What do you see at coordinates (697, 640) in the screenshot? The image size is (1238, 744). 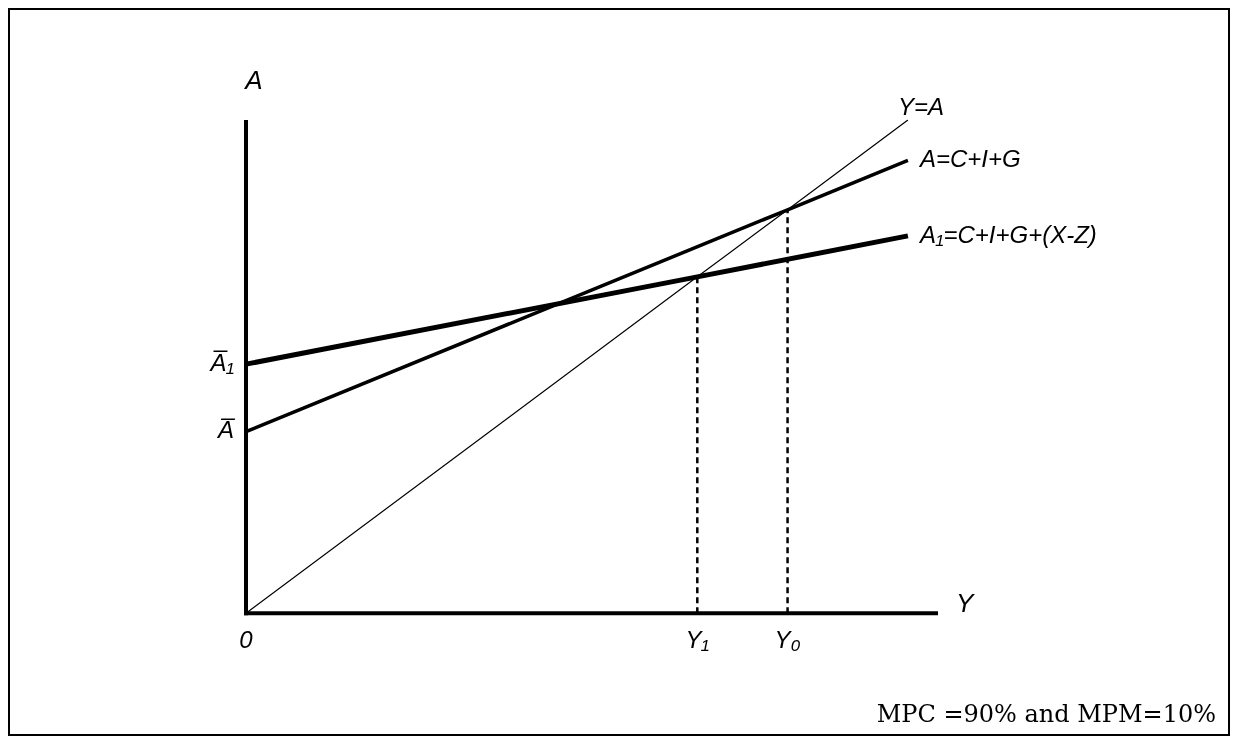 I see `x-tick-label: Y₁` at bounding box center [697, 640].